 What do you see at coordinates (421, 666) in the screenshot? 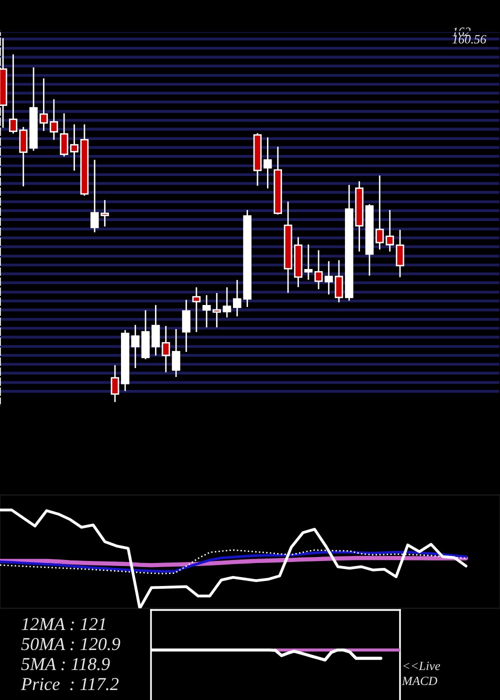
I see `text: <<Live` at bounding box center [421, 666].